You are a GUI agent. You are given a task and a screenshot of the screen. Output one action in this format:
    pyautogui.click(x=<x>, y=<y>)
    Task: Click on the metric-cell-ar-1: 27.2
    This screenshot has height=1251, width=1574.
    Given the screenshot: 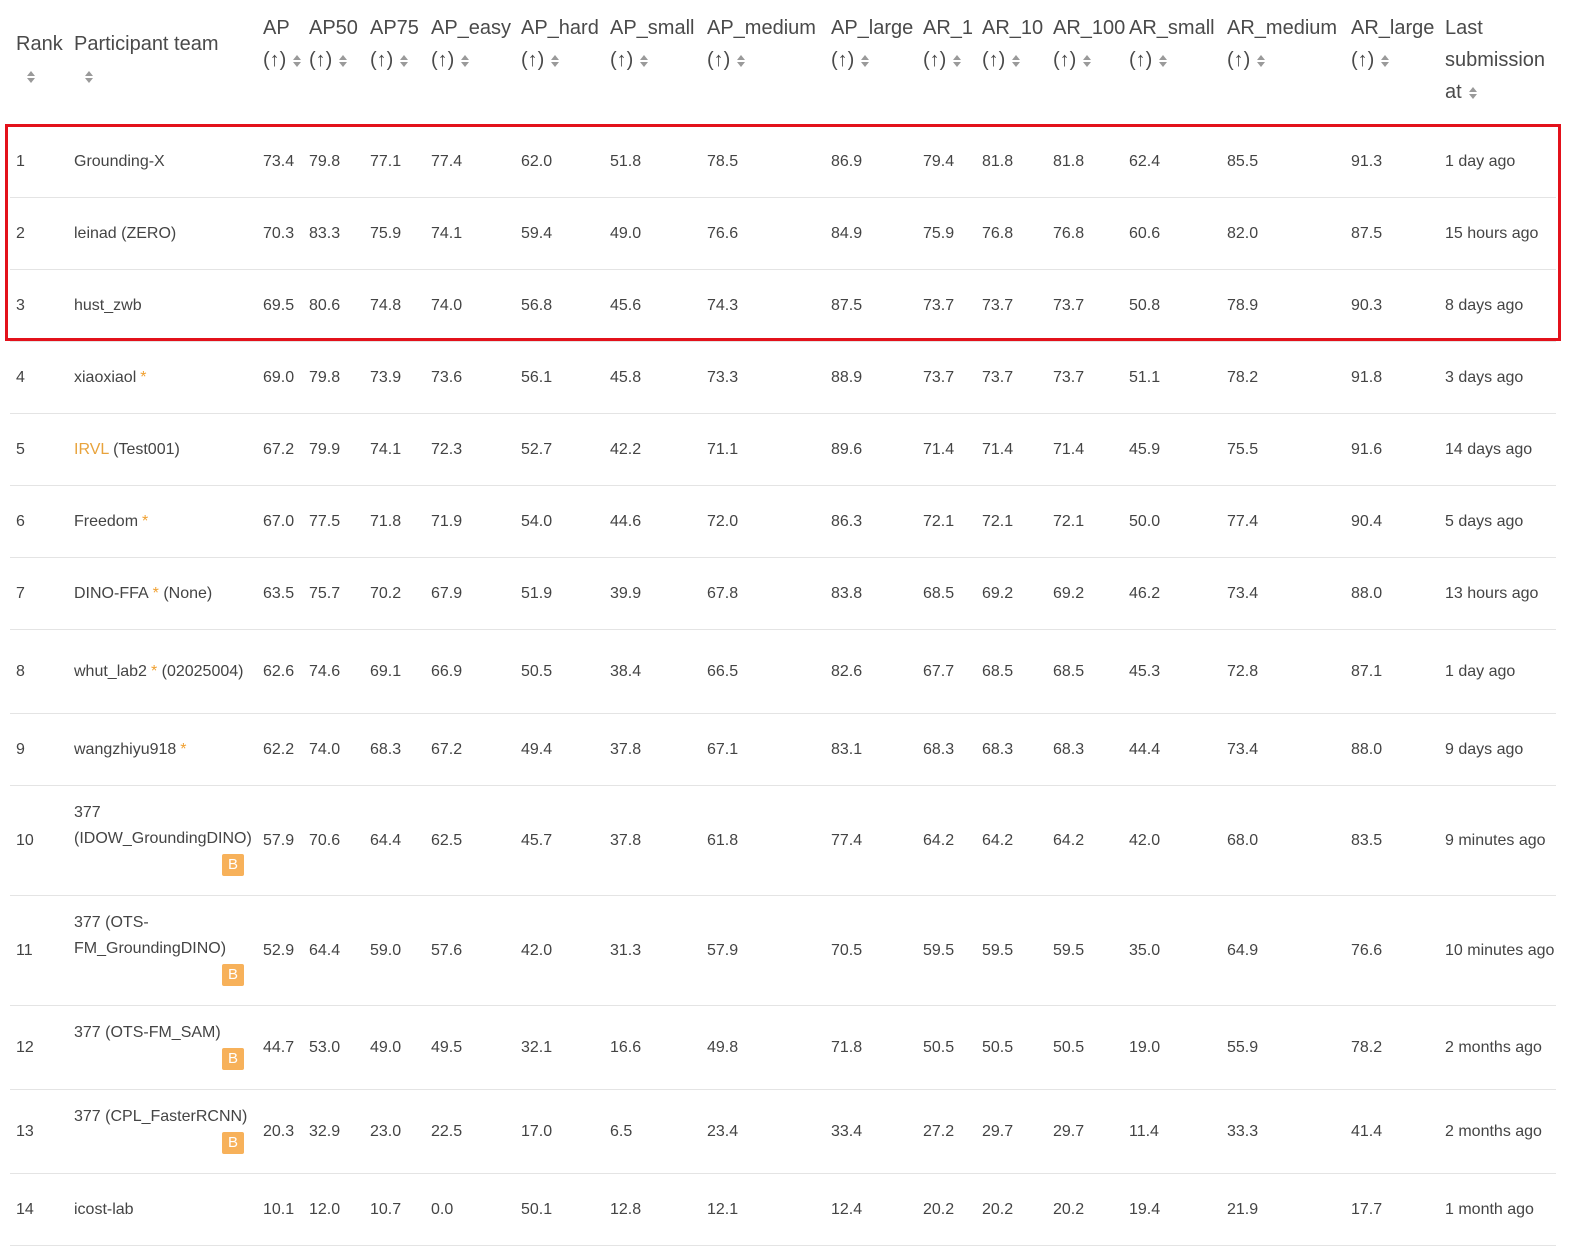 What is the action you would take?
    pyautogui.click(x=939, y=1131)
    